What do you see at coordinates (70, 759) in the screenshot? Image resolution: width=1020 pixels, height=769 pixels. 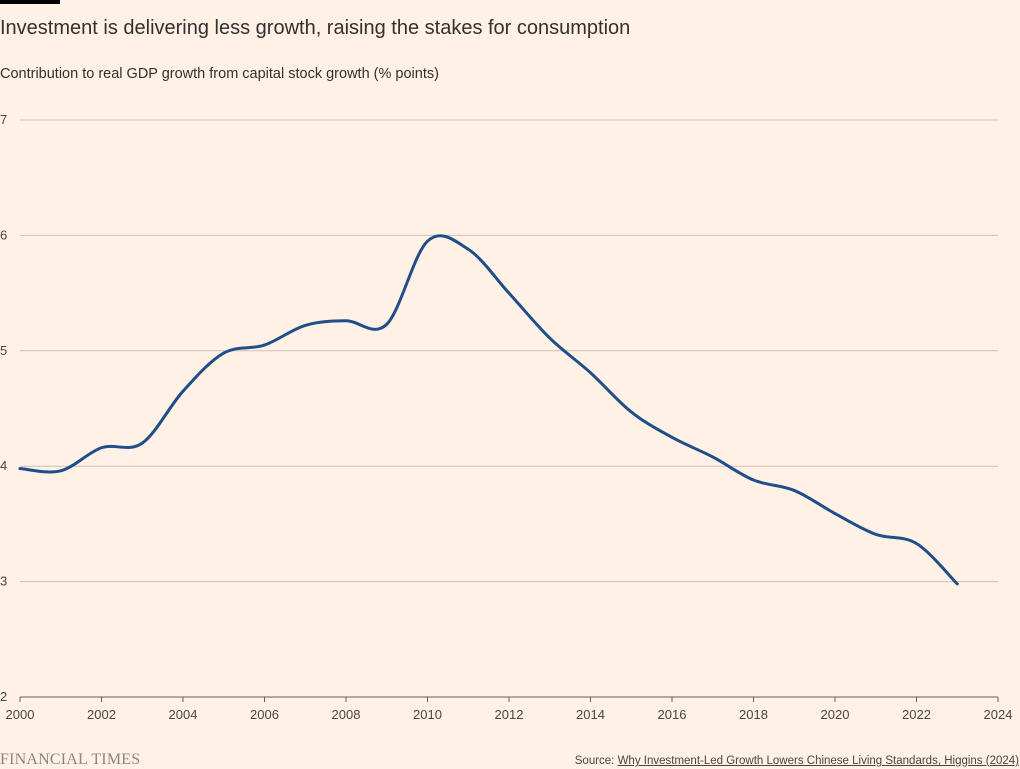 I see `ft-logo: FINANCIAL TIMES` at bounding box center [70, 759].